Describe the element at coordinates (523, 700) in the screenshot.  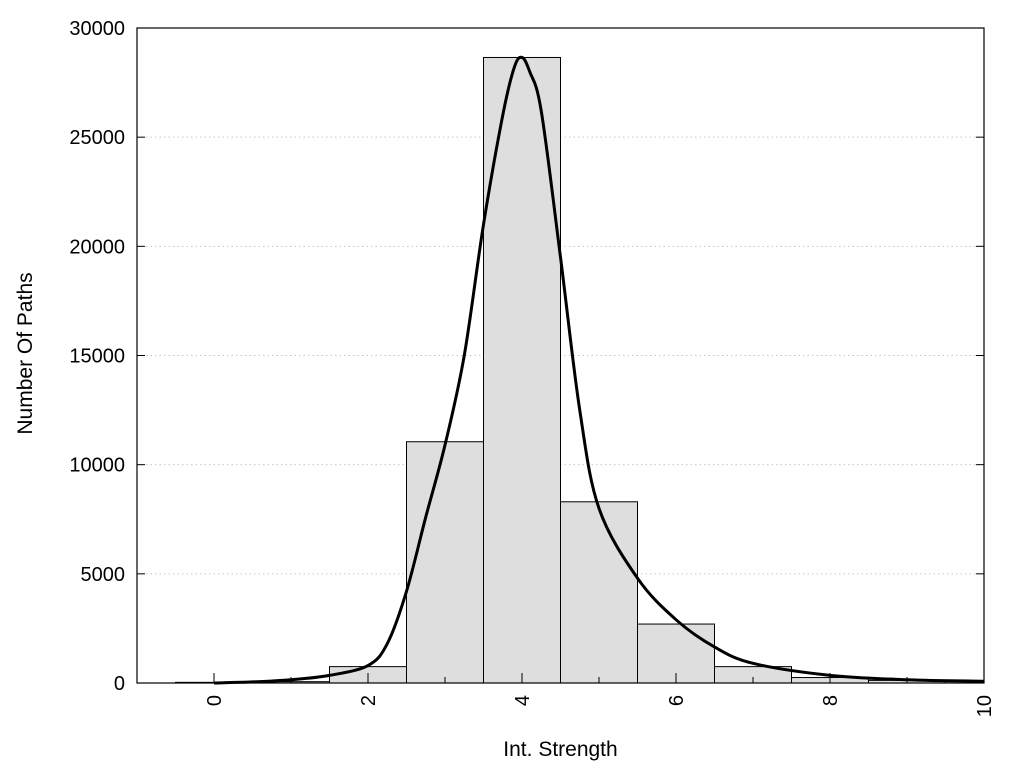
I see `x-tick-label: 4` at that location.